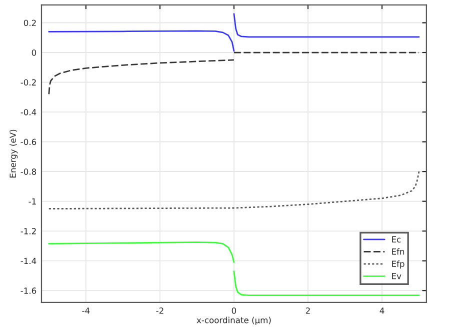  I want to click on y-axis-title: Energy (eV), so click(14, 154).